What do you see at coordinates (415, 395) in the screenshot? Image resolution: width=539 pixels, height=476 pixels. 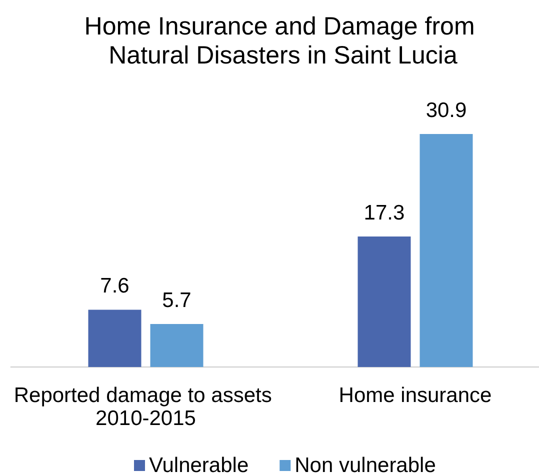 I see `x-tick-label: Home insurance` at bounding box center [415, 395].